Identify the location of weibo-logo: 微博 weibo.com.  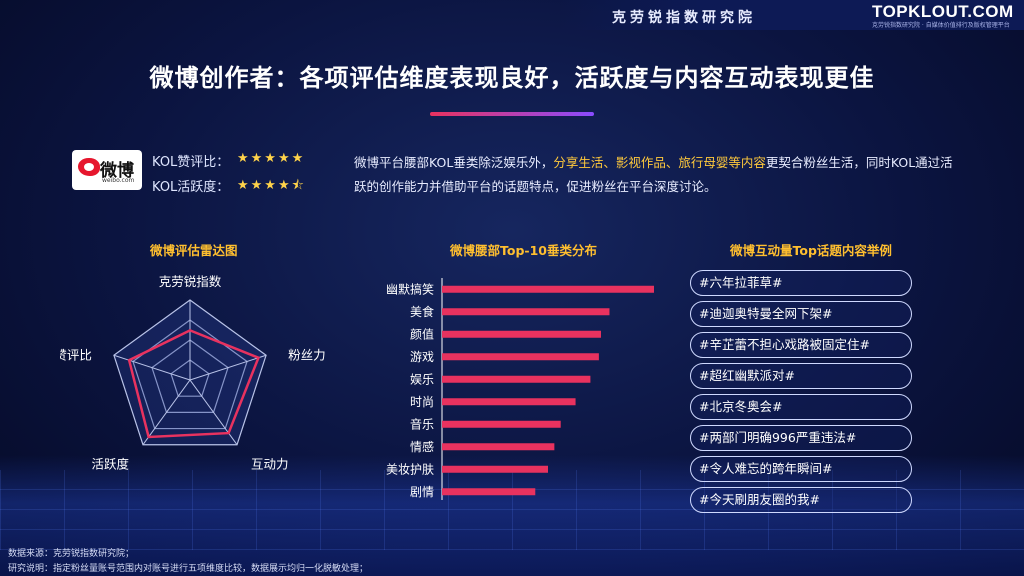
(107, 170).